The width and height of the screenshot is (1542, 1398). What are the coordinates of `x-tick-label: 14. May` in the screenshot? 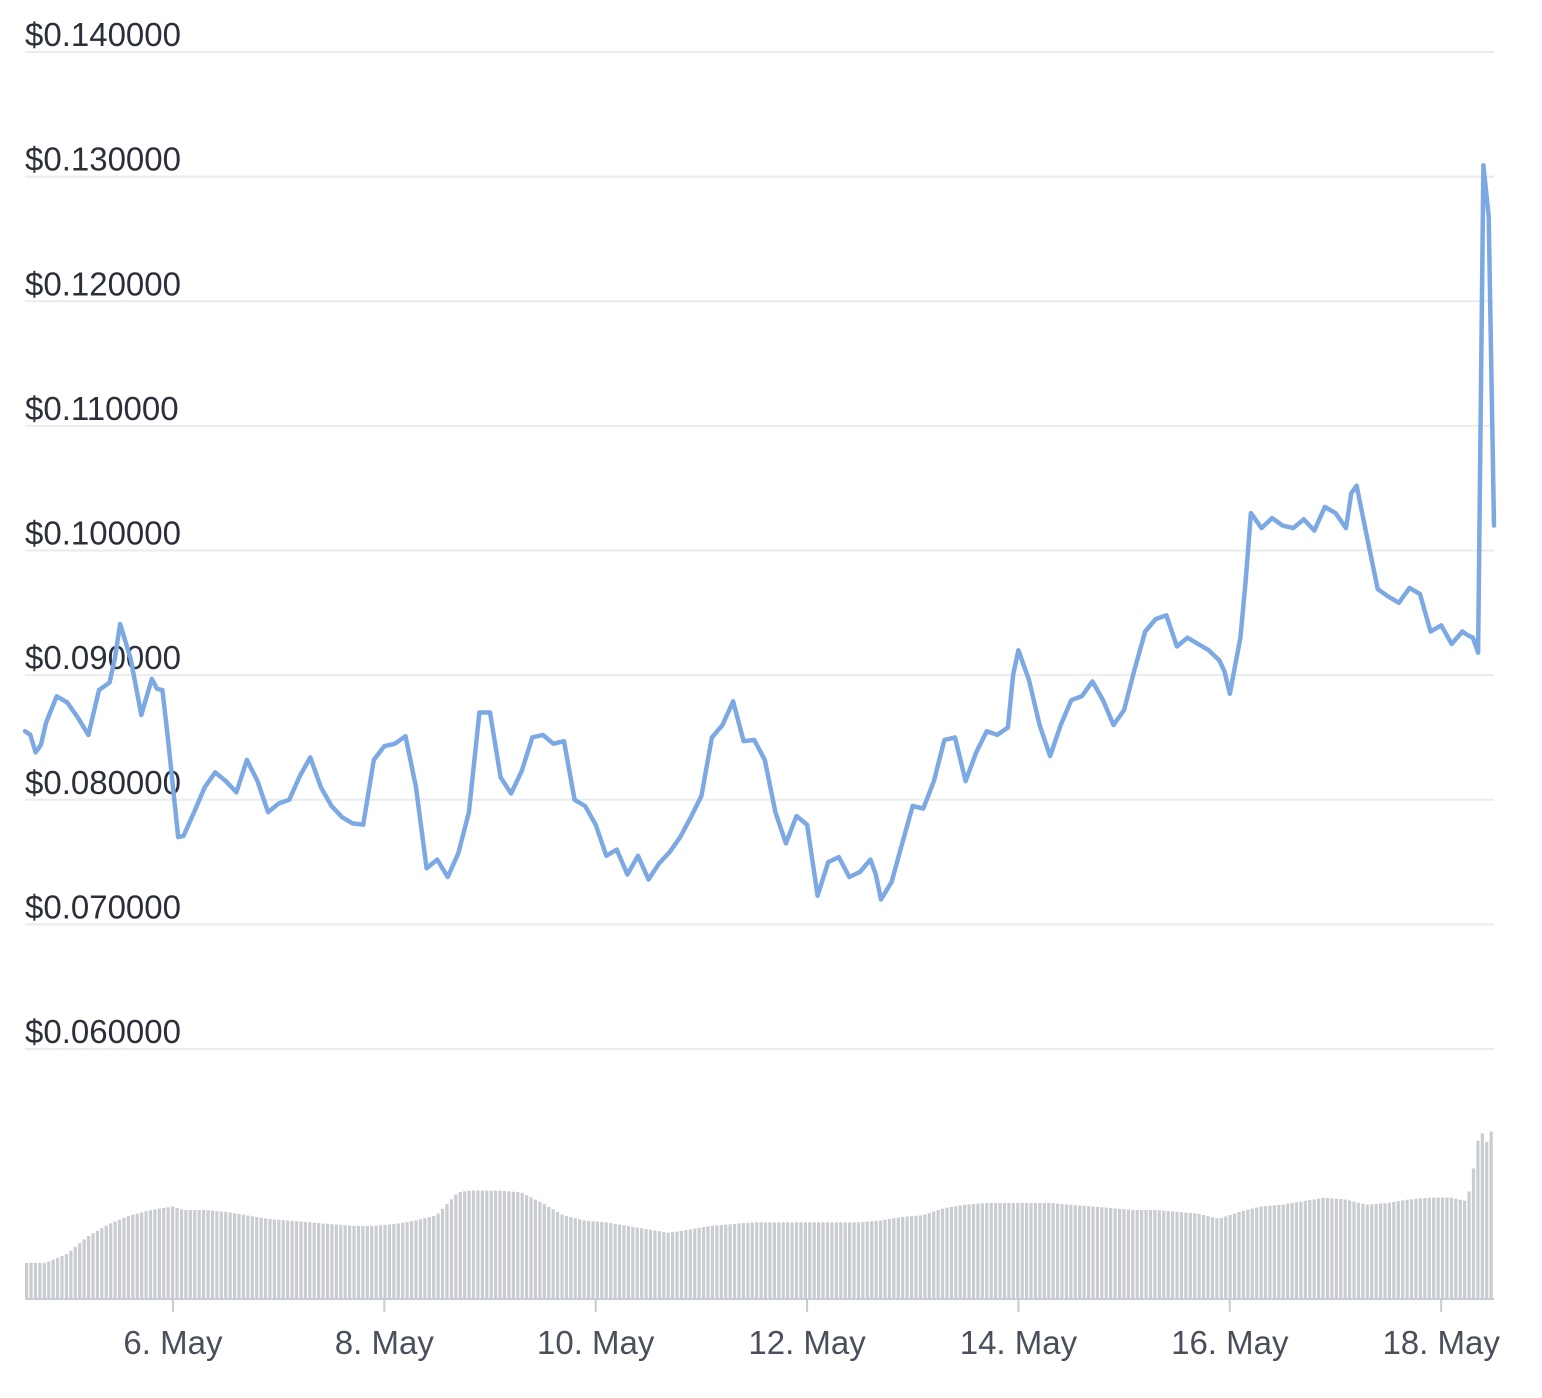 It's located at (1019, 1342).